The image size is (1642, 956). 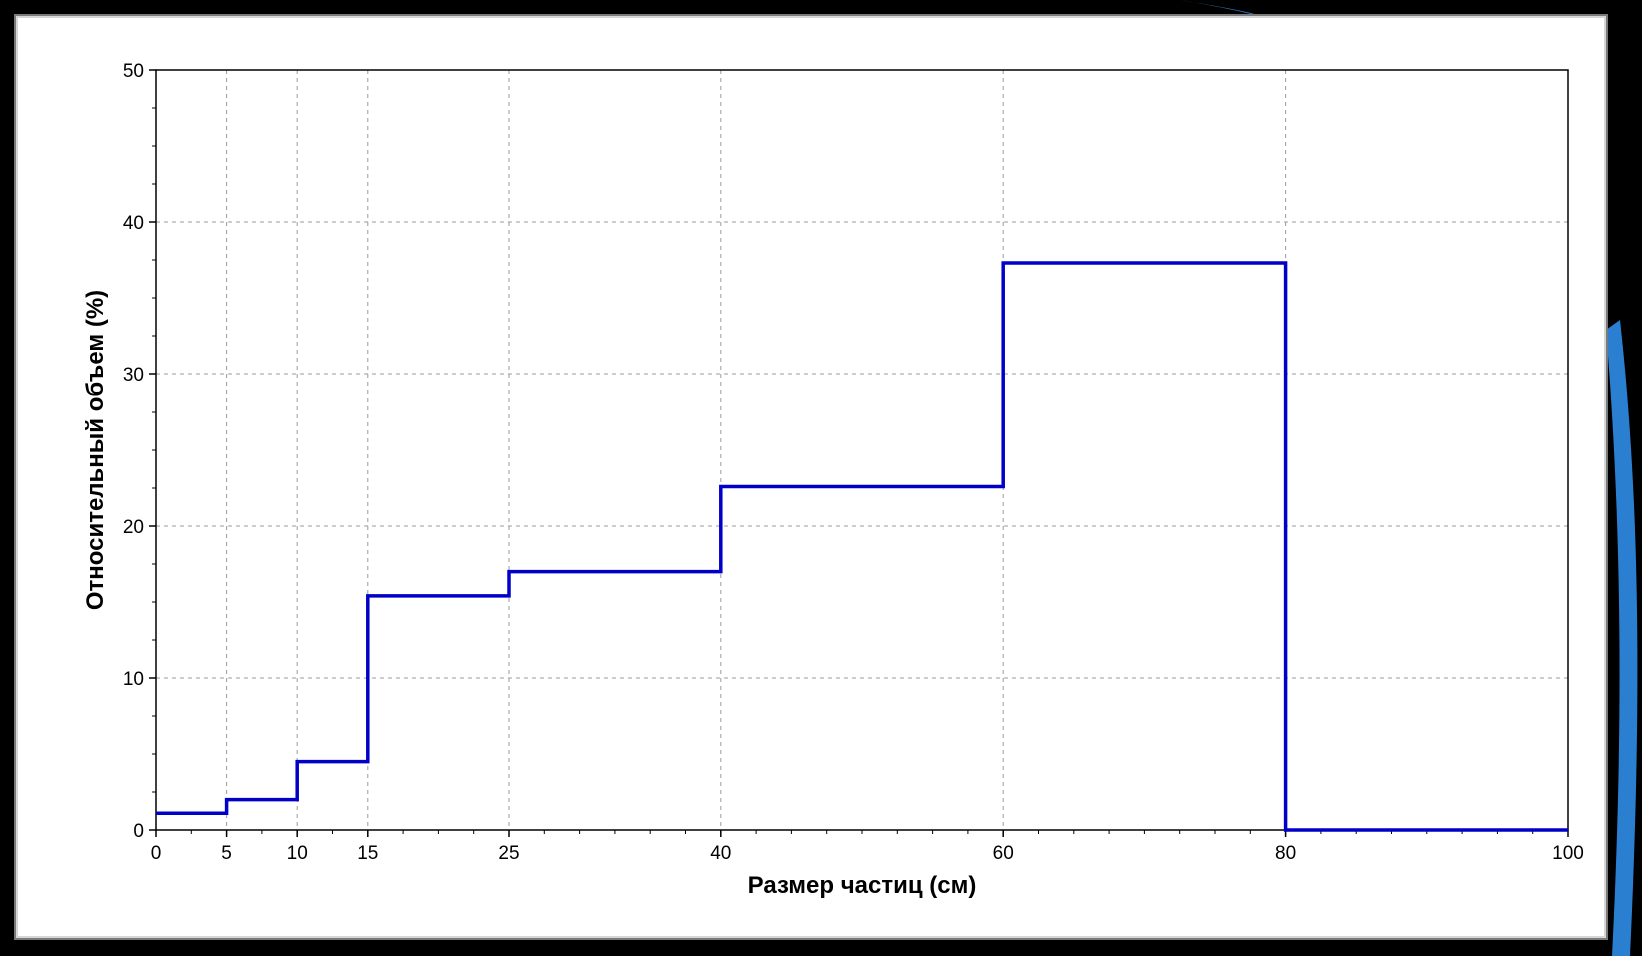 I want to click on y-tick-label: 0, so click(x=138, y=831).